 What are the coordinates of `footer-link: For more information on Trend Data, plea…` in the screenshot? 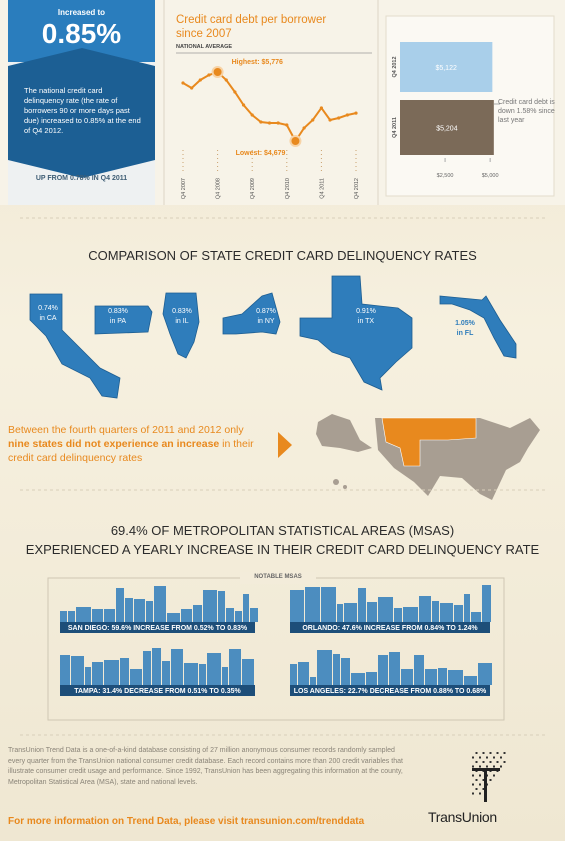 It's located at (186, 821).